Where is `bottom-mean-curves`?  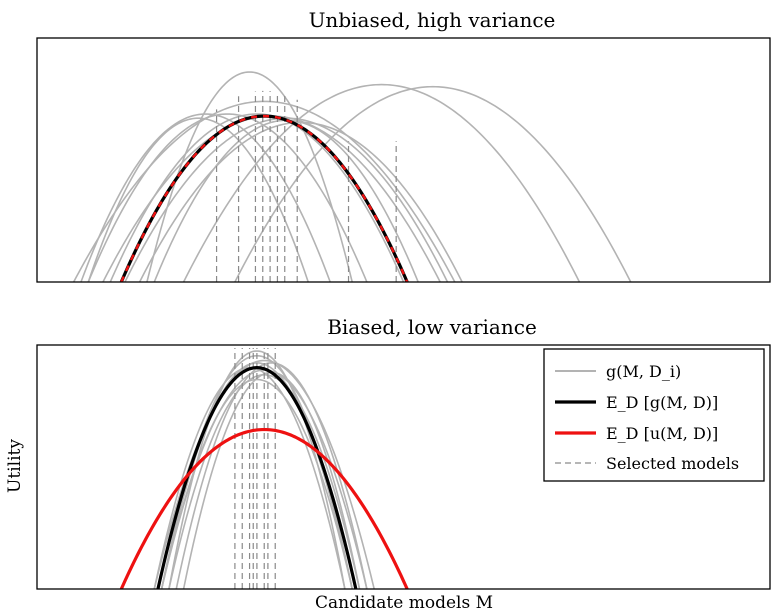
bottom-mean-curves is located at coordinates (264, 477).